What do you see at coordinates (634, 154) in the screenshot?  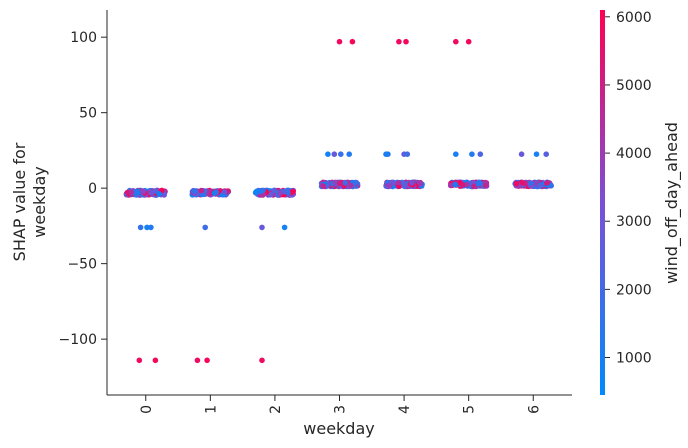 I see `colorbar-tick-label: 4000` at bounding box center [634, 154].